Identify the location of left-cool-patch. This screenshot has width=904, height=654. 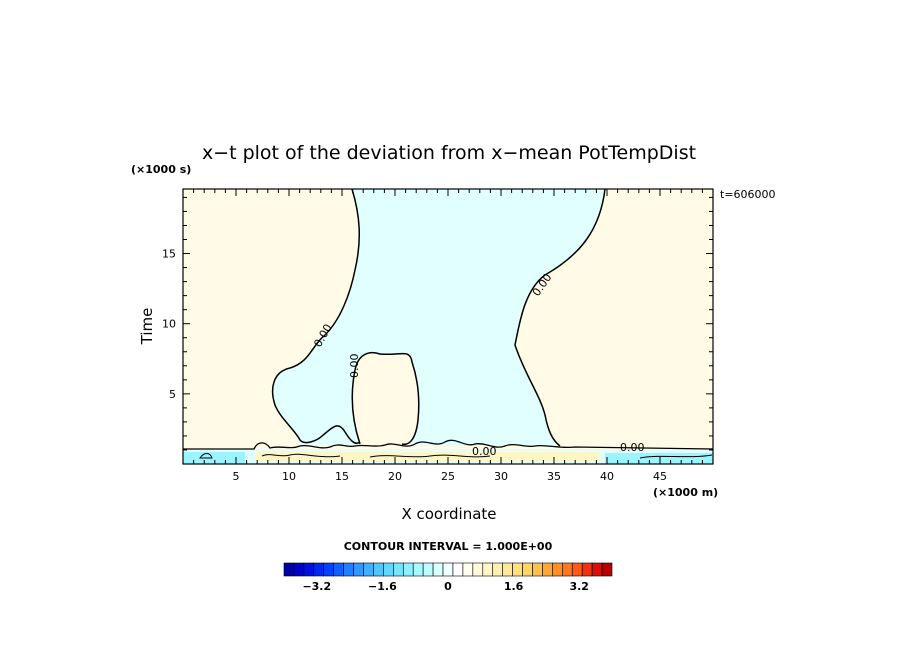
(214, 458).